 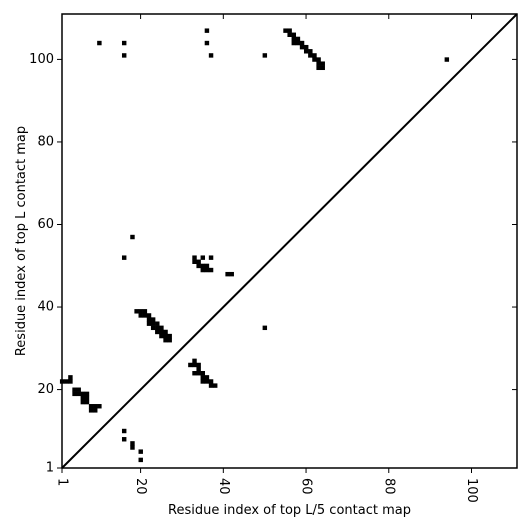 I want to click on y-tick-label: 80, so click(x=45, y=141).